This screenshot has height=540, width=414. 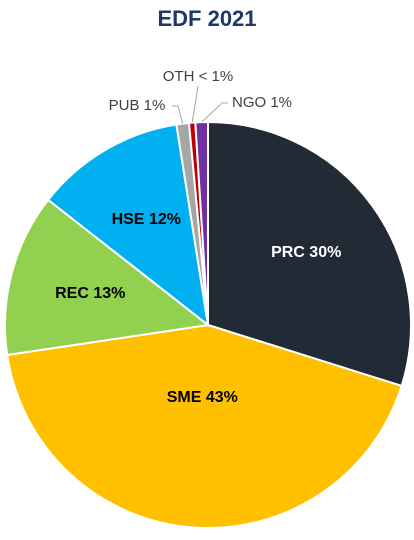 I want to click on chart-title: EDF 2021, so click(x=206, y=18).